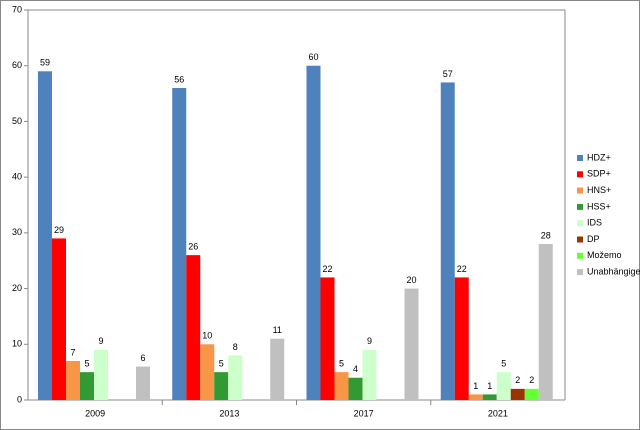  Describe the element at coordinates (17, 9) in the screenshot. I see `y-tick-label: 70` at that location.